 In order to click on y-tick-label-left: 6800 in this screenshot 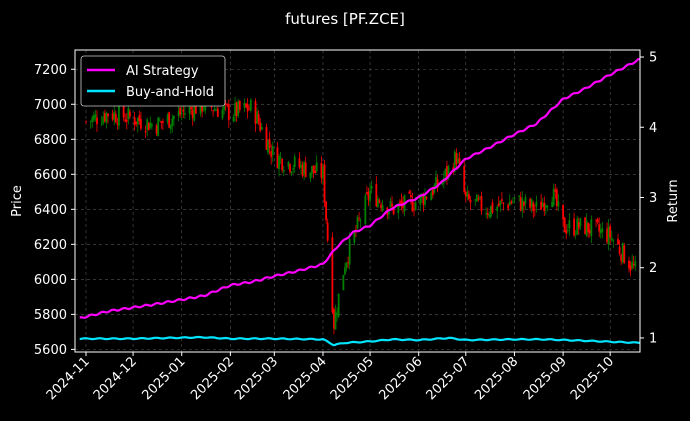, I will do `click(50, 140)`.